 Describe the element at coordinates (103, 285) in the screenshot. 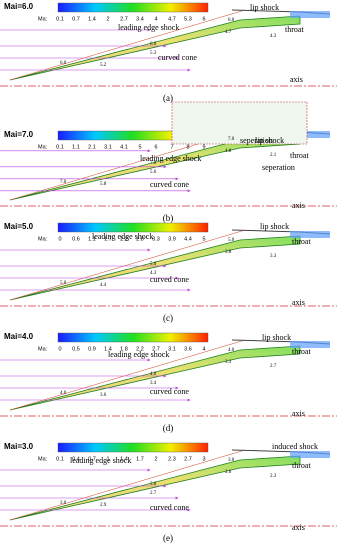

I see `contour-label: 4.4` at that location.